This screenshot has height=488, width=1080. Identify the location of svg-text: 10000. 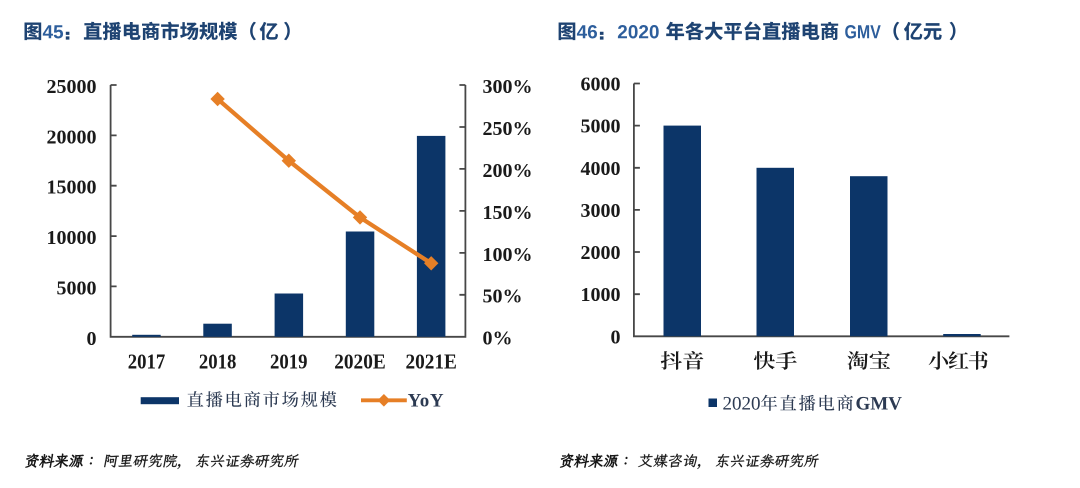
(72, 238).